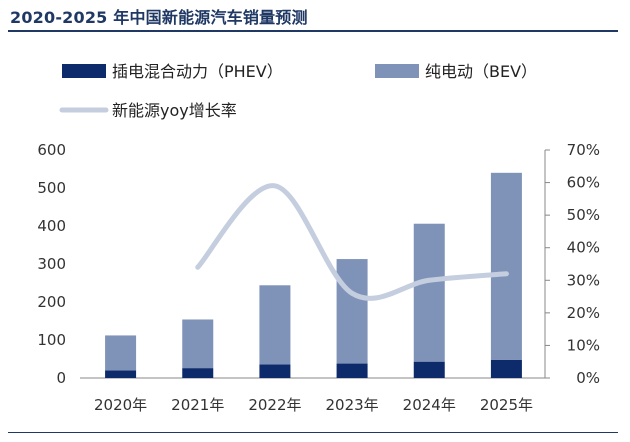 This screenshot has height=442, width=630. Describe the element at coordinates (159, 17) in the screenshot. I see `chart-title: 2020-2025 年中国新能源汽车销量预测` at that location.